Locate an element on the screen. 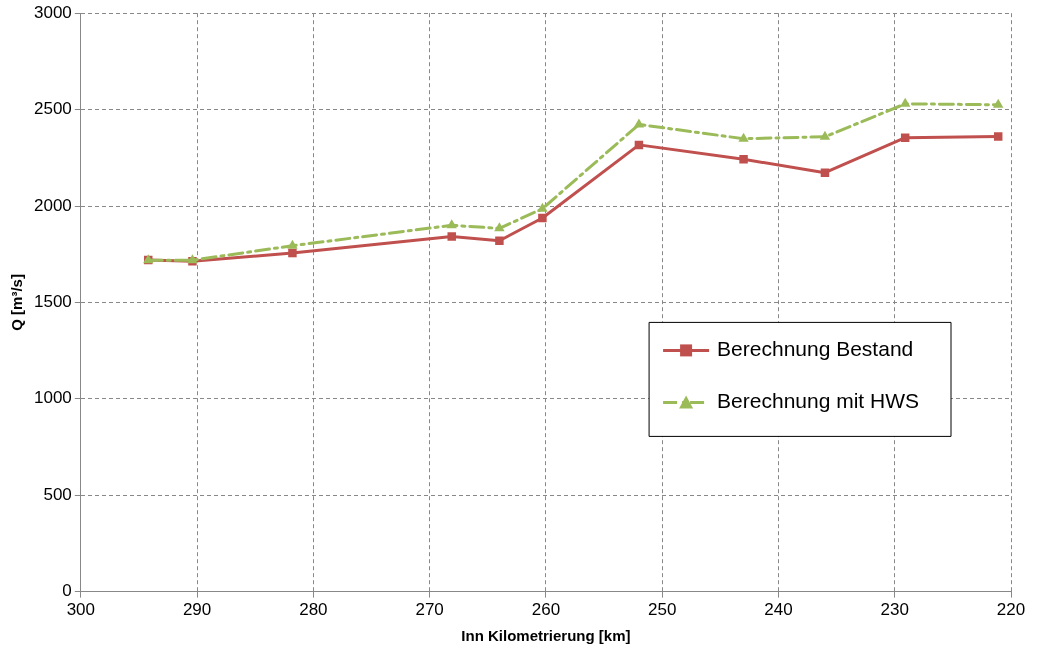  x-tick-label: 300 is located at coordinates (81, 610).